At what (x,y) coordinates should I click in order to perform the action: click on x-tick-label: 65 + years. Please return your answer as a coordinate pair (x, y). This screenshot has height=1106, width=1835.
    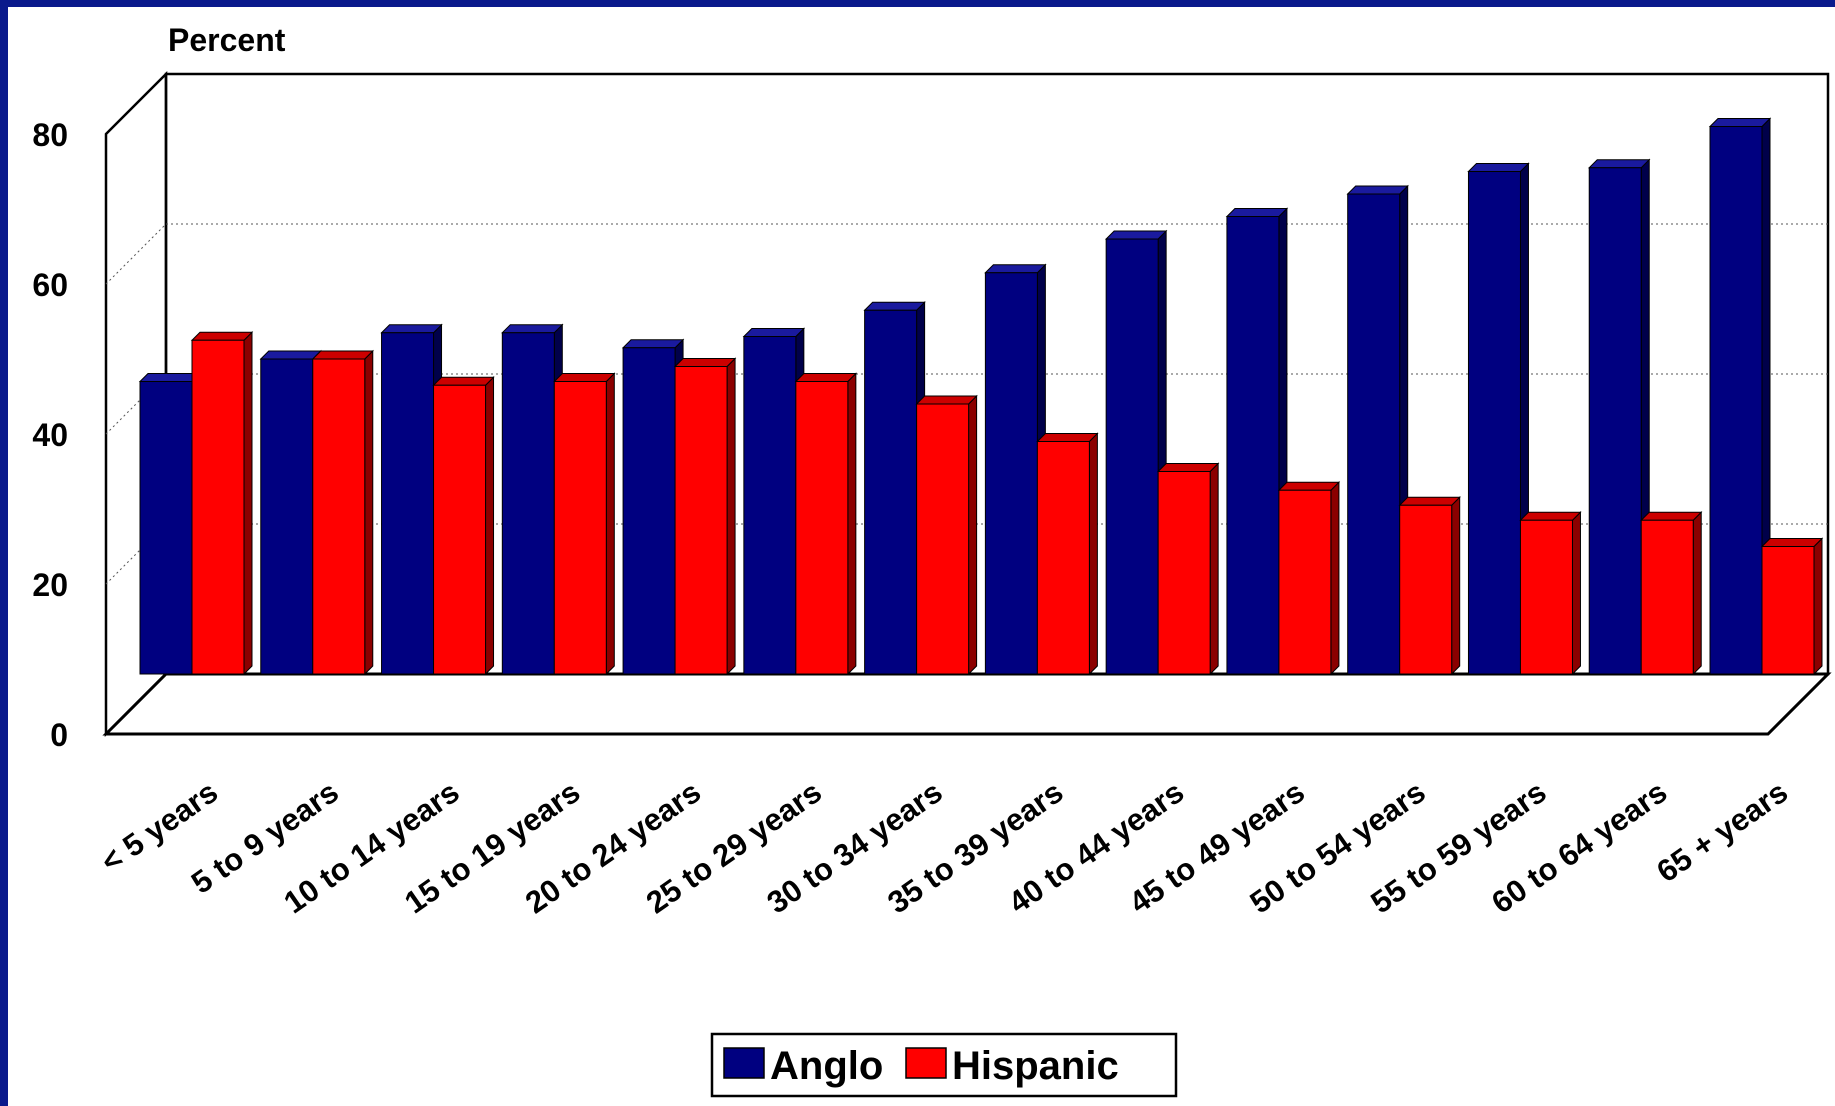
    Looking at the image, I should click on (1722, 831).